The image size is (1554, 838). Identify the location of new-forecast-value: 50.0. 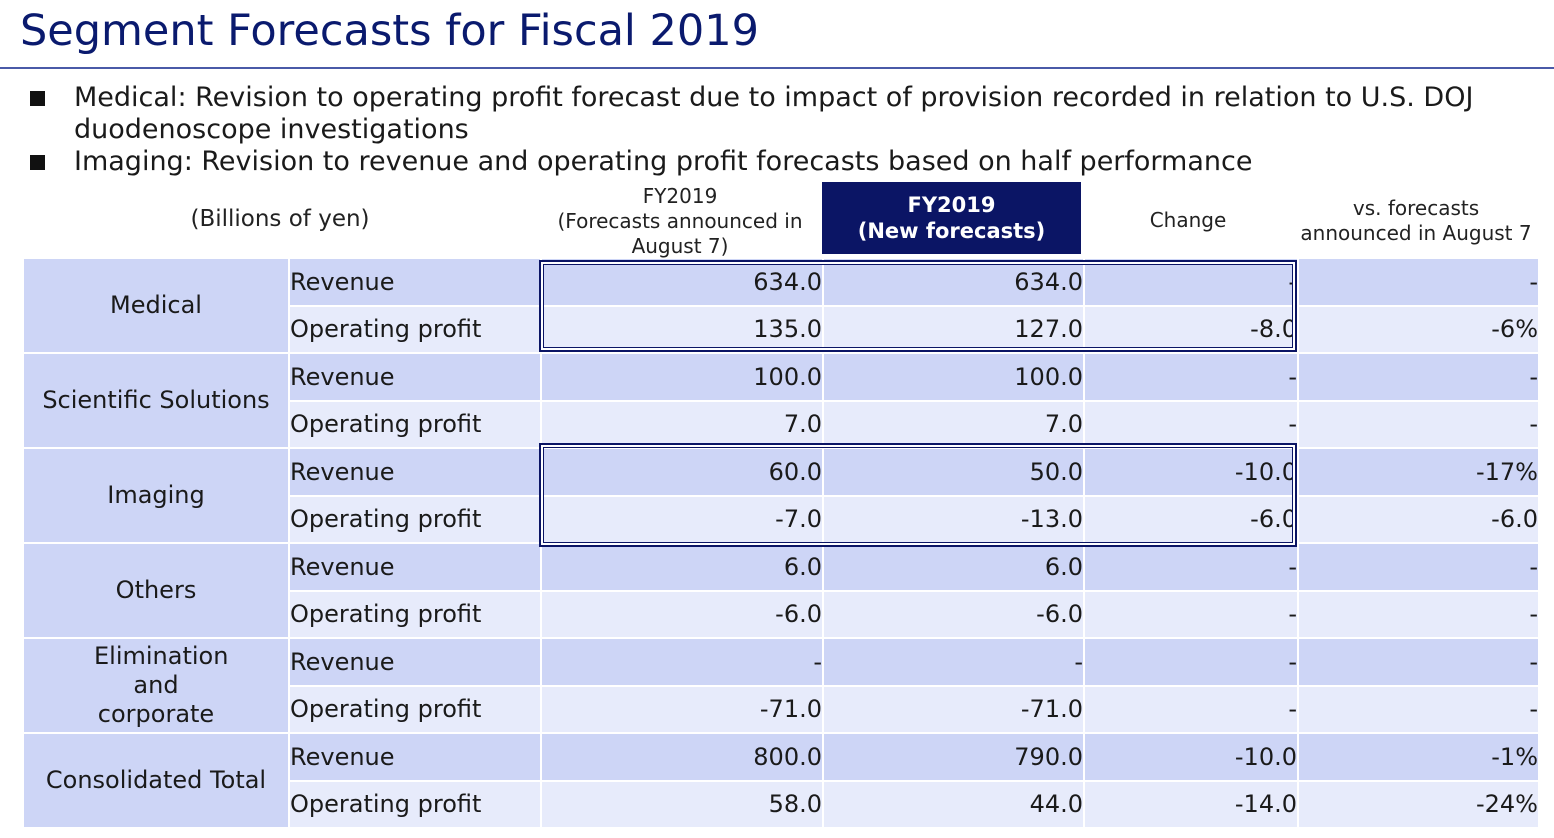
(953, 473).